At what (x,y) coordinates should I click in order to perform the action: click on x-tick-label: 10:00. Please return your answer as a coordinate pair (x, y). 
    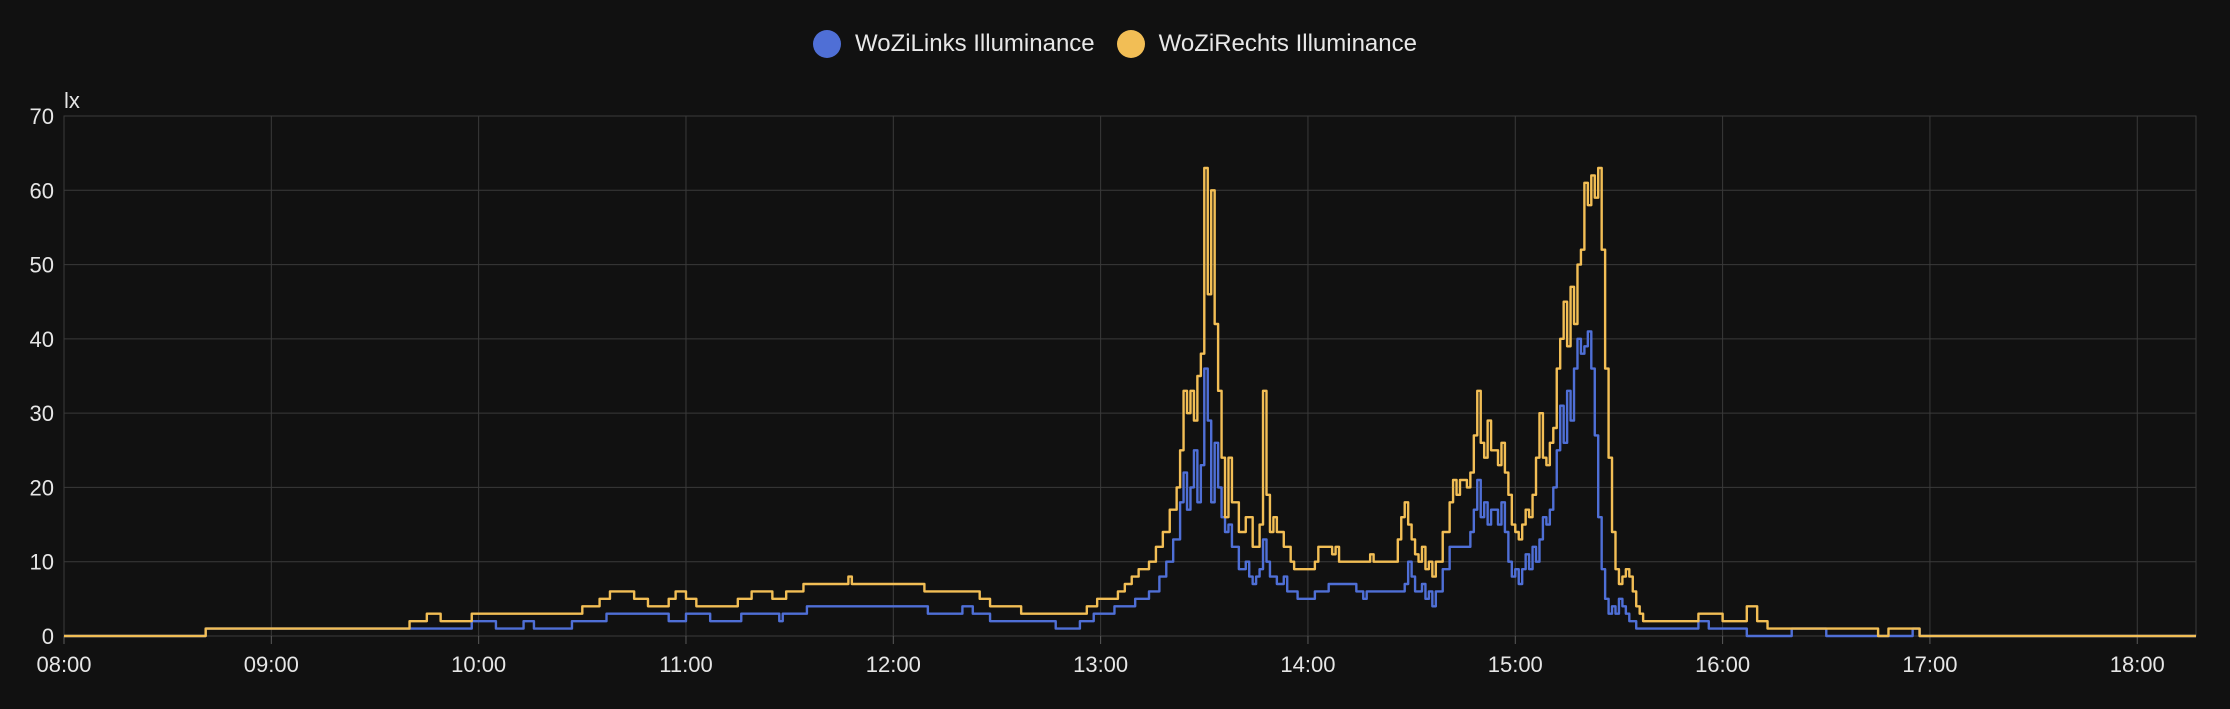
    Looking at the image, I should click on (478, 664).